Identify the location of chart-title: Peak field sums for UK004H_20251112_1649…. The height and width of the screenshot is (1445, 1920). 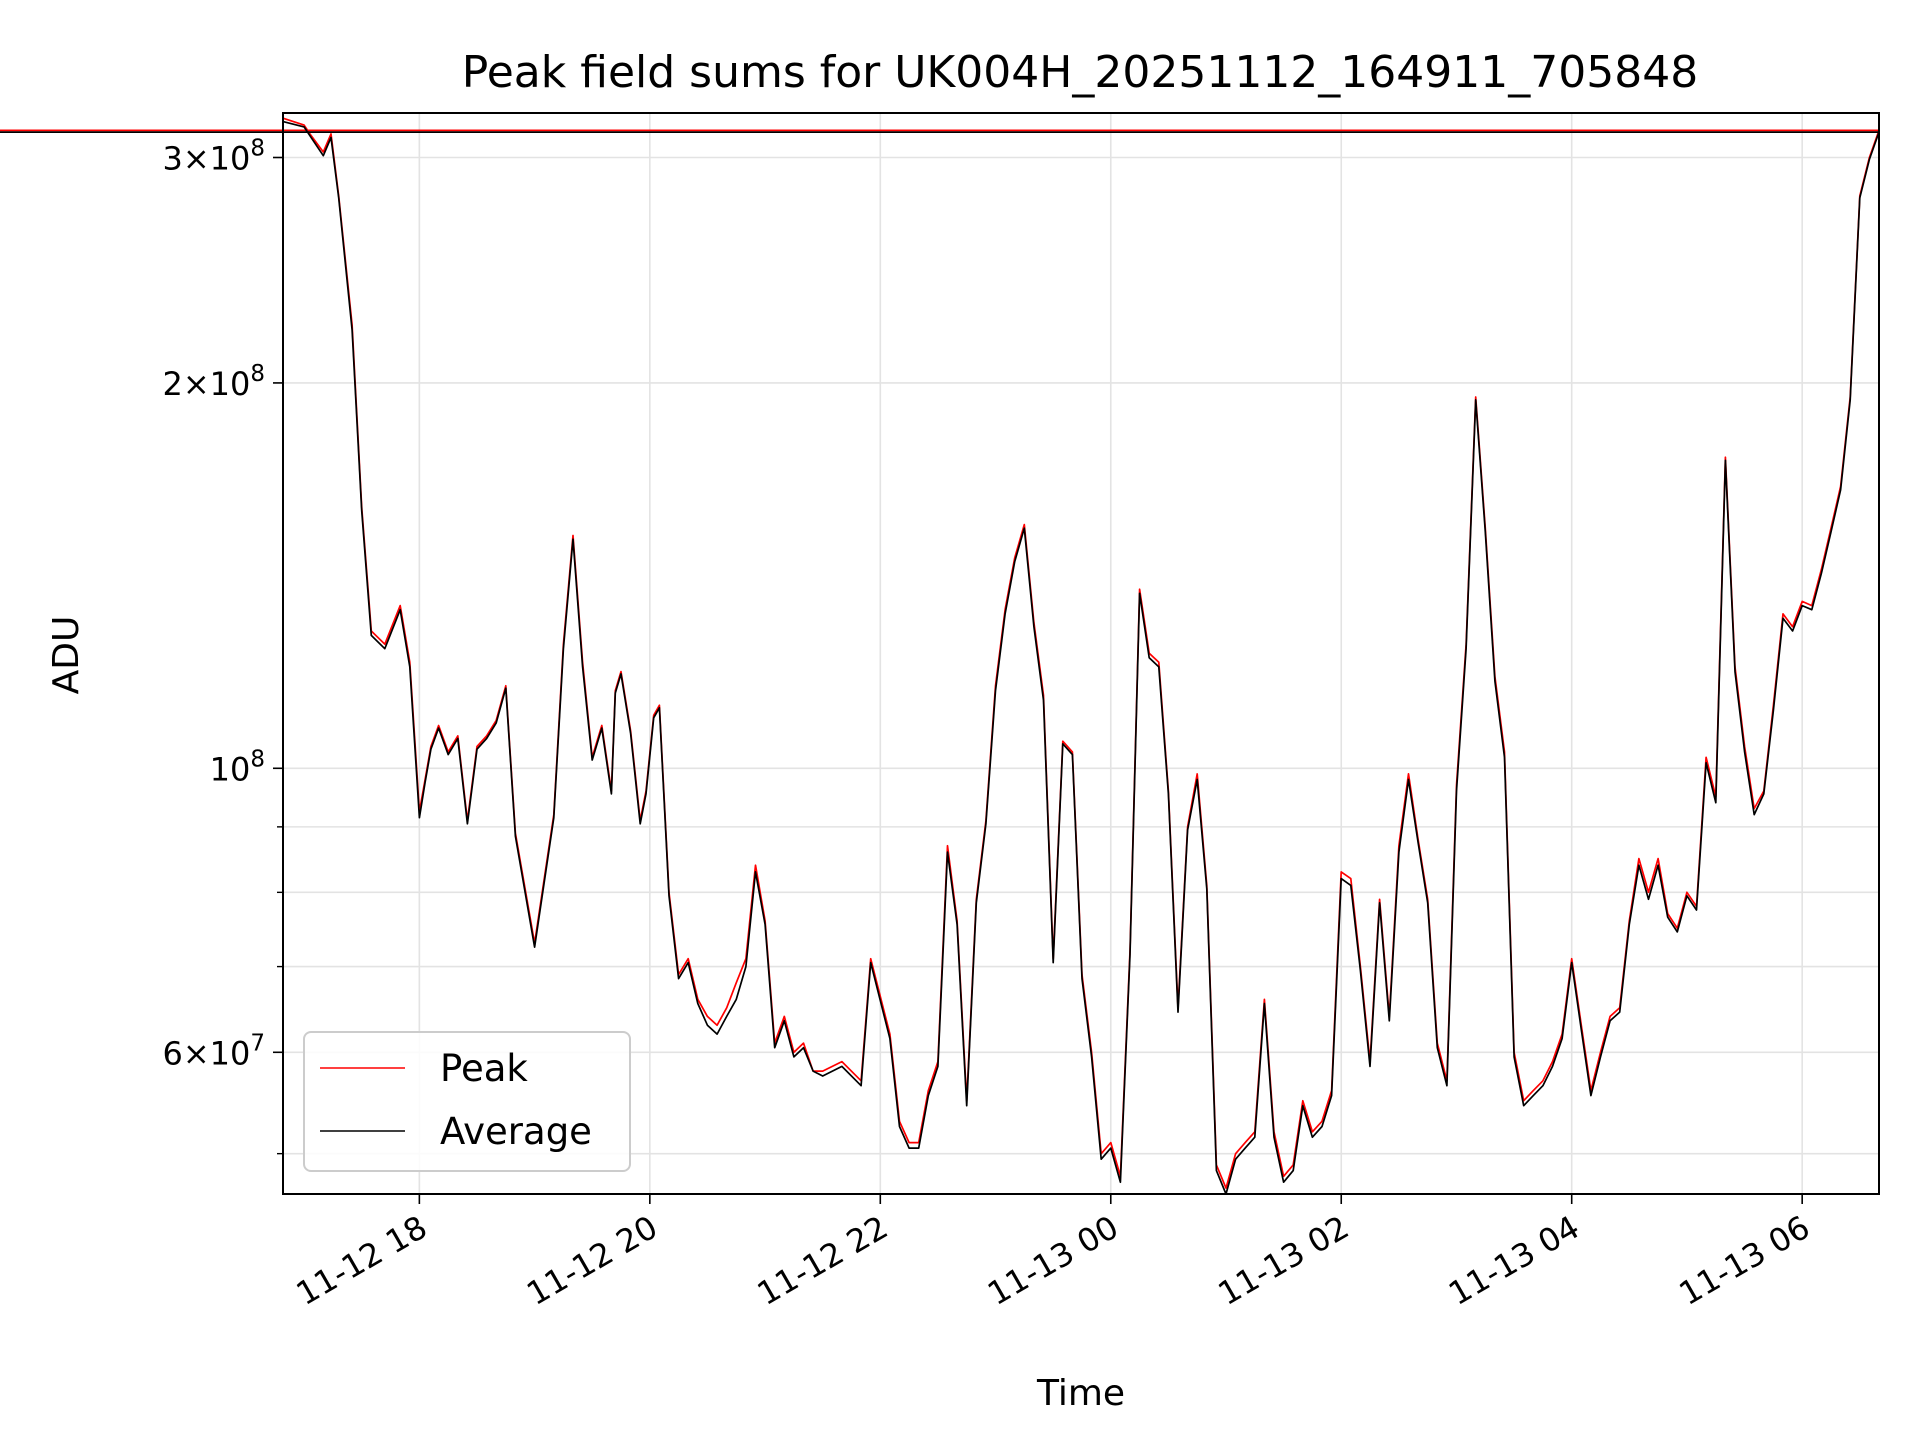
(1080, 72).